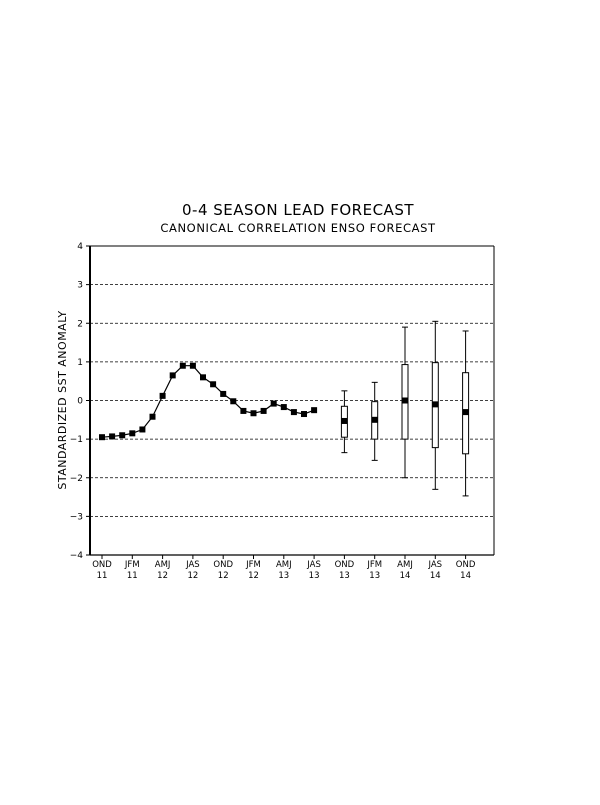 This screenshot has width=600, height=805. Describe the element at coordinates (76, 517) in the screenshot. I see `y-tick-label: −3` at that location.